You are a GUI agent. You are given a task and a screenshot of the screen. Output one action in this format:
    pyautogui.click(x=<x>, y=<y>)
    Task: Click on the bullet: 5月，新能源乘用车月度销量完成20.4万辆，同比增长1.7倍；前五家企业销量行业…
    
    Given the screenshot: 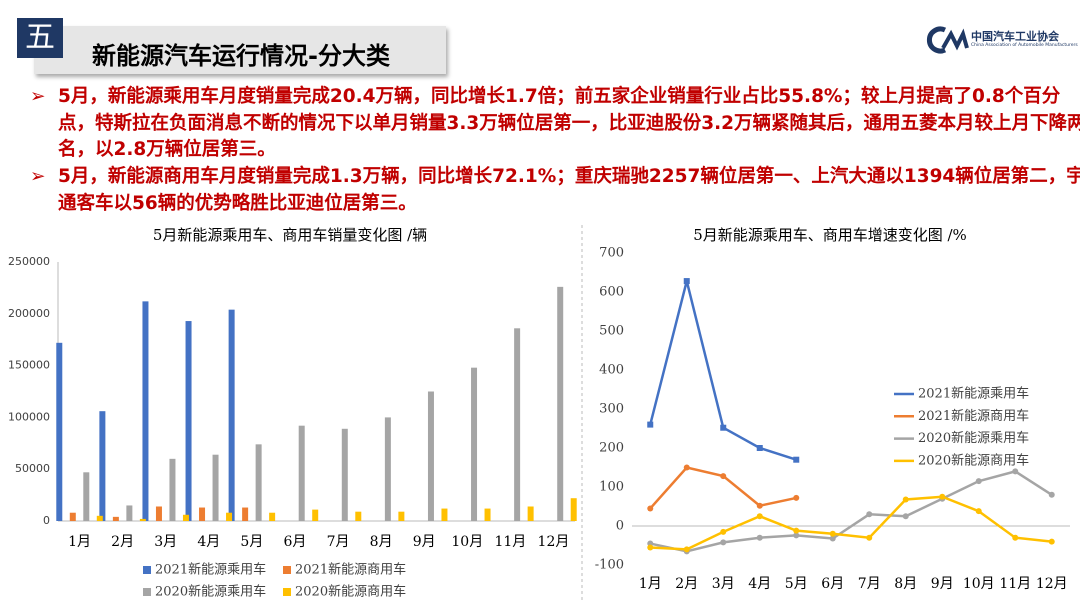 What is the action you would take?
    pyautogui.click(x=555, y=124)
    